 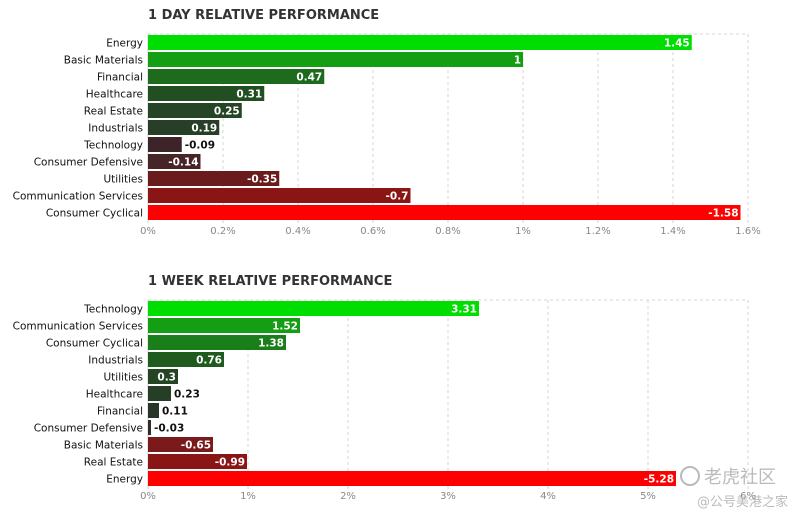 I want to click on data-label: 0.11, so click(x=175, y=412).